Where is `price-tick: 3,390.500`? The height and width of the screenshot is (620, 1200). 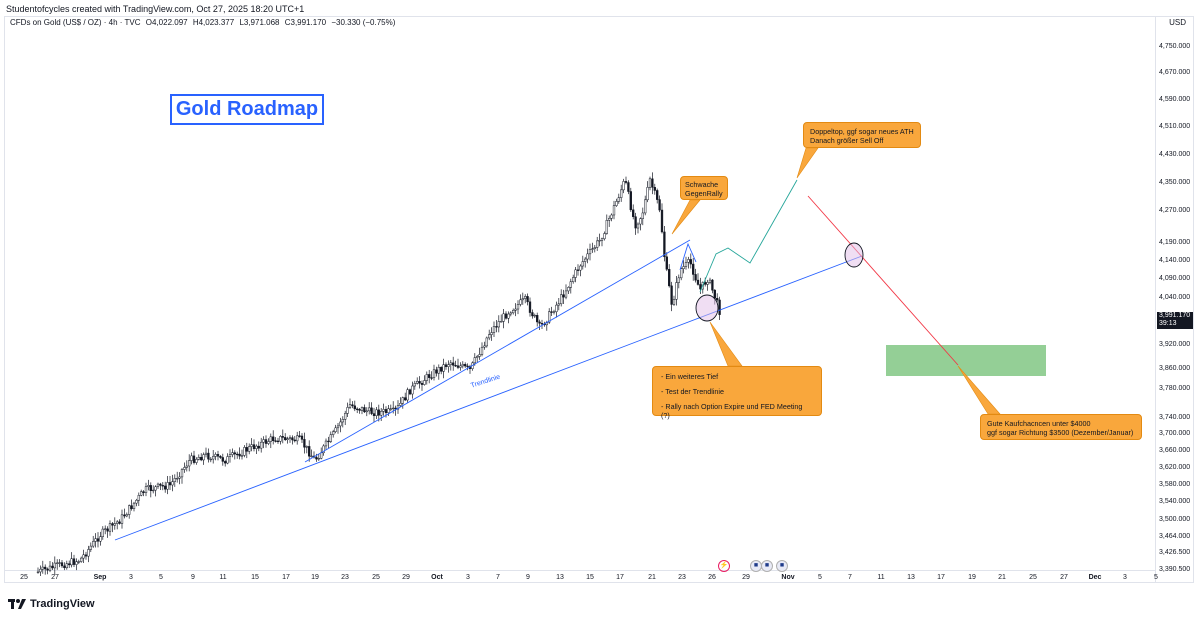
price-tick: 3,390.500 is located at coordinates (1175, 569).